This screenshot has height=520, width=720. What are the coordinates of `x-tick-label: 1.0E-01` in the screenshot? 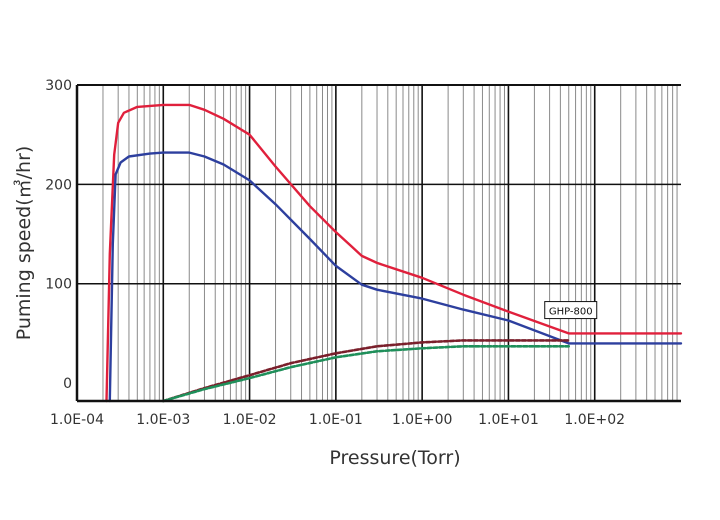 It's located at (336, 420).